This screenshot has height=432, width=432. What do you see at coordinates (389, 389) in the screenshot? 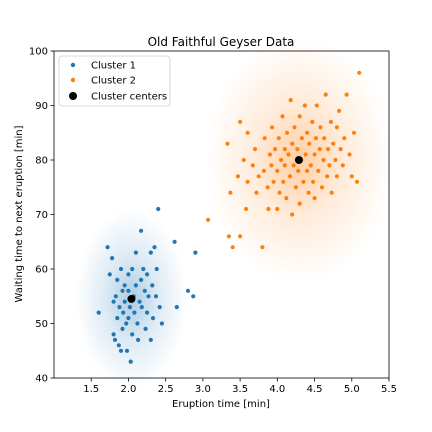
I see `x-tick-label: 5.5` at bounding box center [389, 389].